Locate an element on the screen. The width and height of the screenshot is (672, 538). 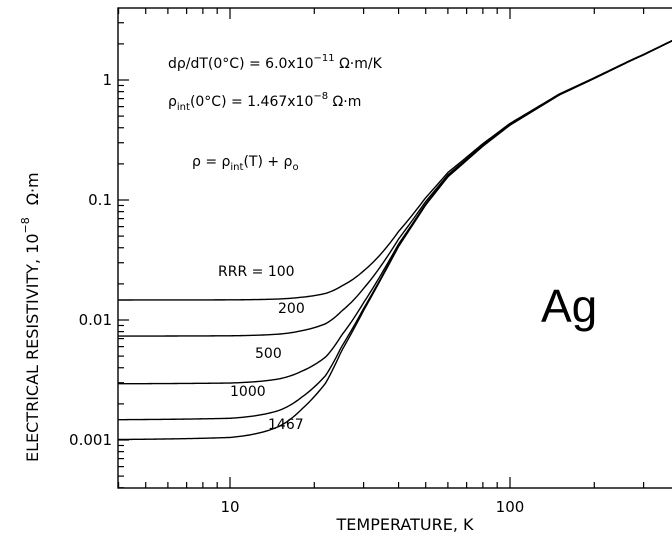
y-tick-label: 0.001 is located at coordinates (90, 440).